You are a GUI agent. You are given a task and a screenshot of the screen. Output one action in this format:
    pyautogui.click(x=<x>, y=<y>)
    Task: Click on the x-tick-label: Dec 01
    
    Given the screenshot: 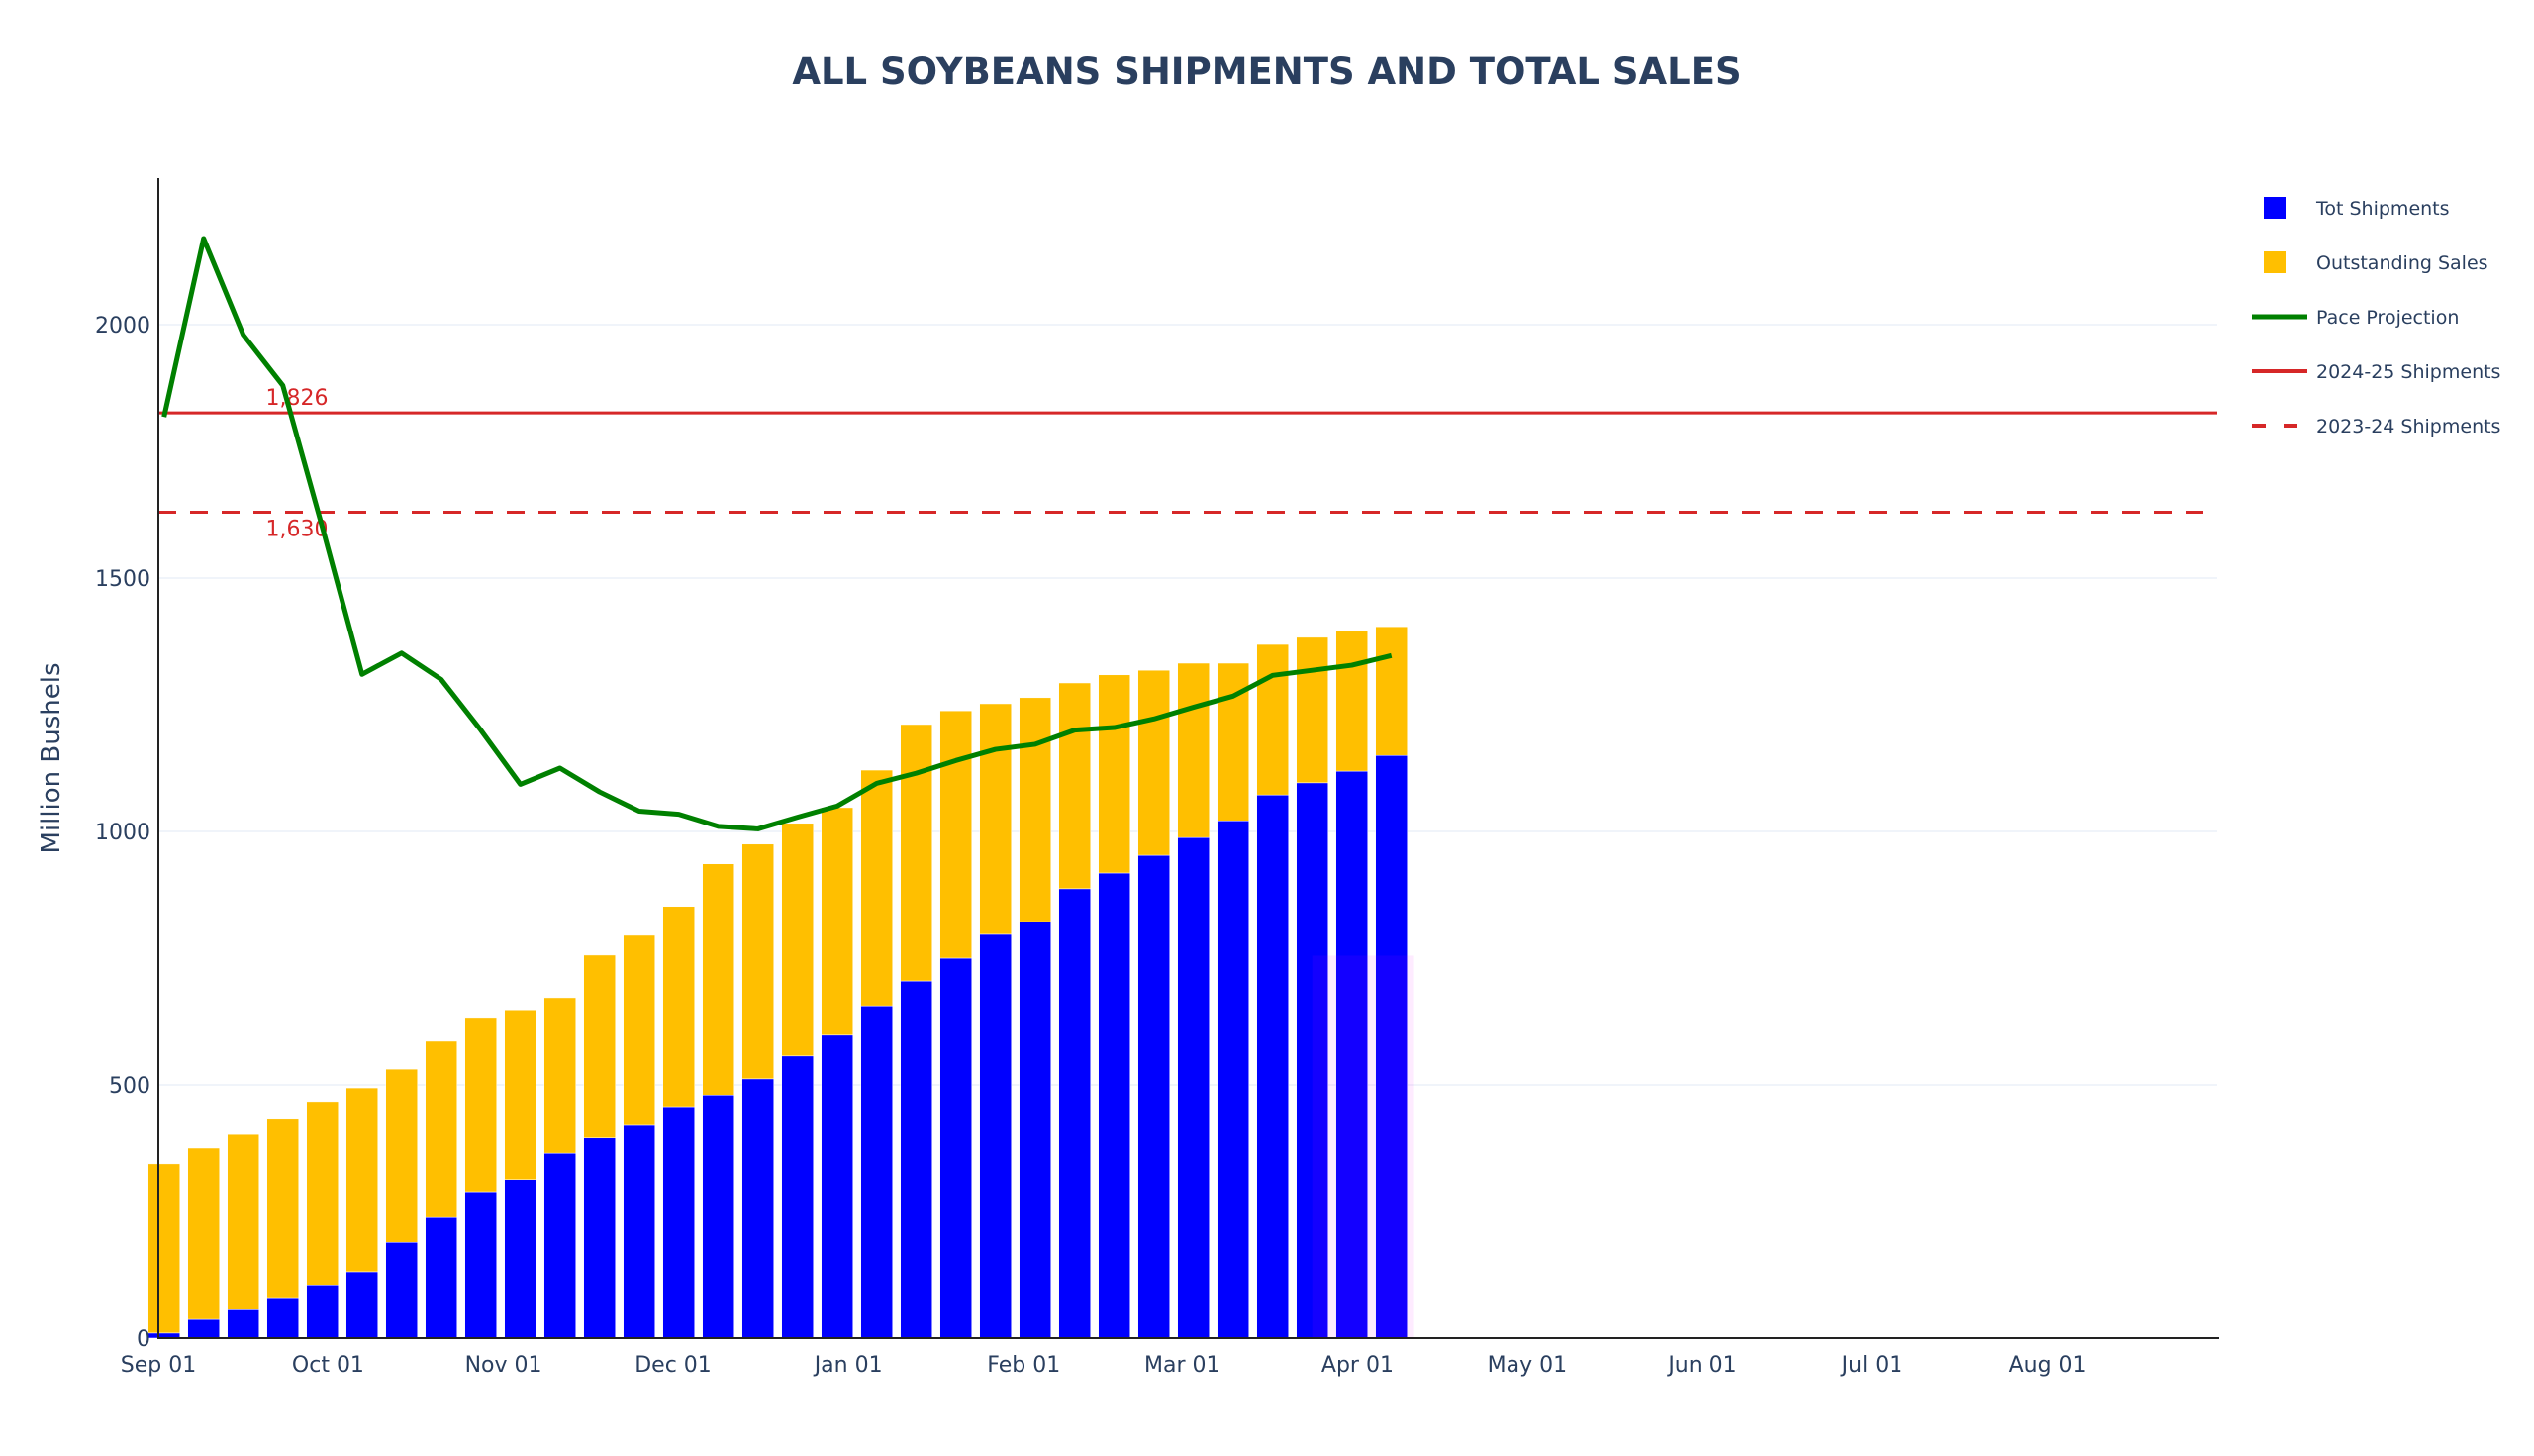 What is the action you would take?
    pyautogui.click(x=673, y=1365)
    